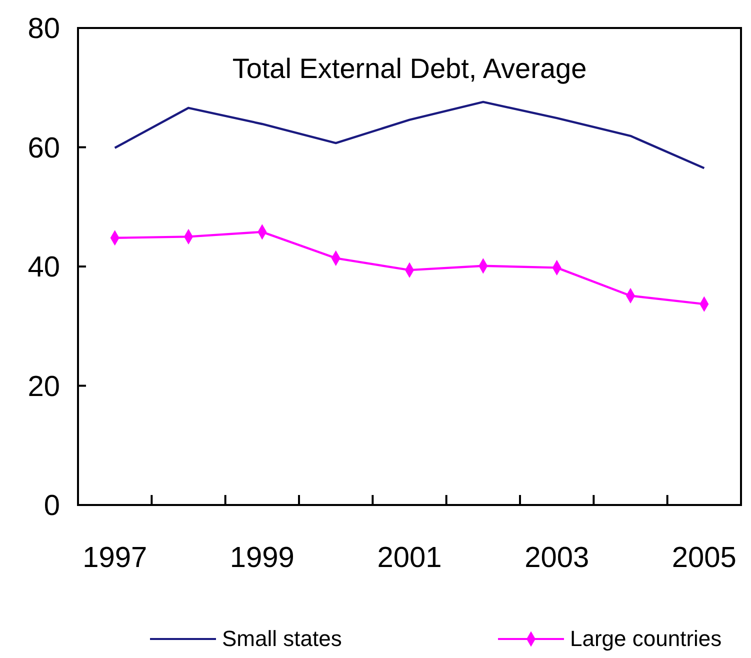 The image size is (751, 658). Describe the element at coordinates (44, 148) in the screenshot. I see `y-tick-label: 60` at that location.